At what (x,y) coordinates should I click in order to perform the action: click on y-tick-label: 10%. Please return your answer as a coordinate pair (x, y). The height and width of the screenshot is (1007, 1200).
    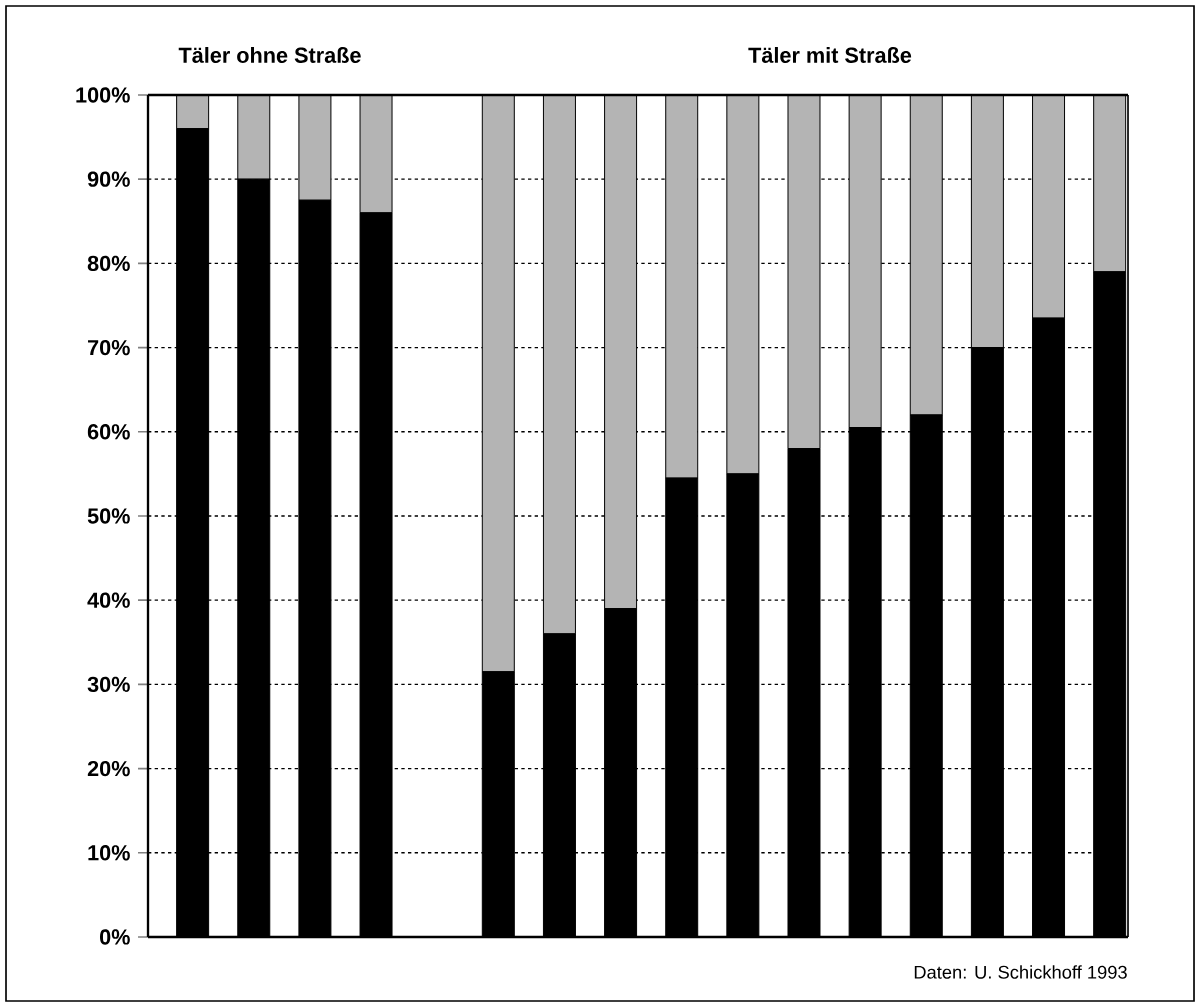
    Looking at the image, I should click on (109, 853).